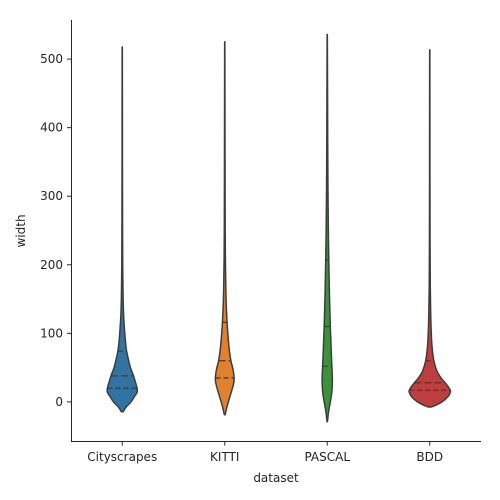 The height and width of the screenshot is (500, 500). What do you see at coordinates (327, 457) in the screenshot?
I see `x-tick-label: PASCAL` at bounding box center [327, 457].